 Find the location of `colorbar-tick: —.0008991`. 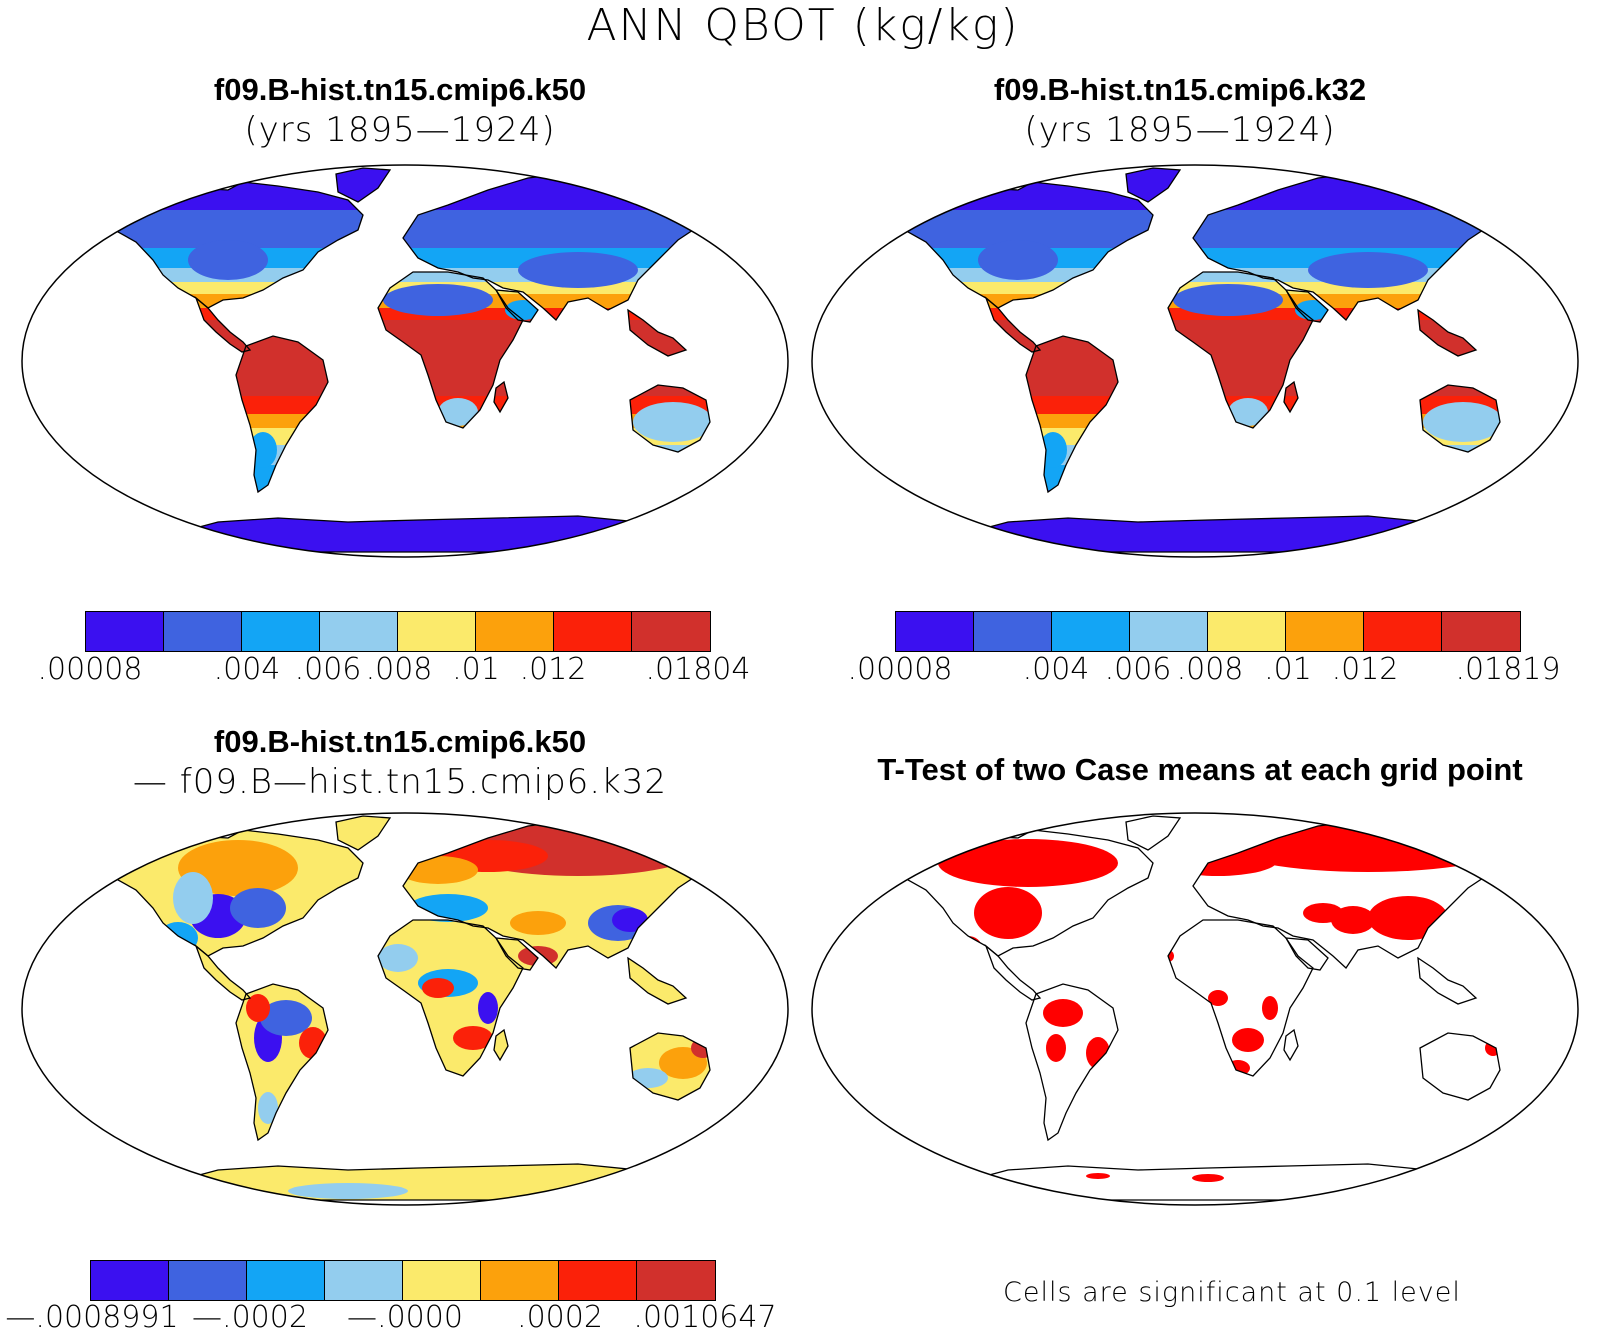

colorbar-tick: —.0008991 is located at coordinates (92, 1317).